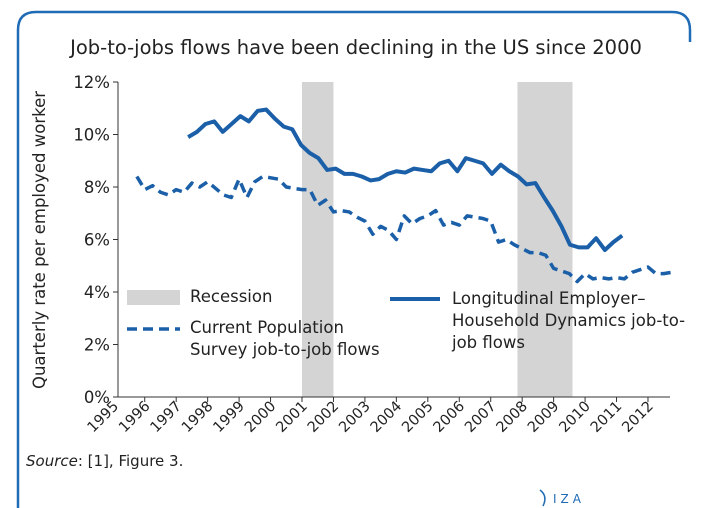 The width and height of the screenshot is (701, 508). I want to click on x-tick-label: 1998, so click(197, 417).